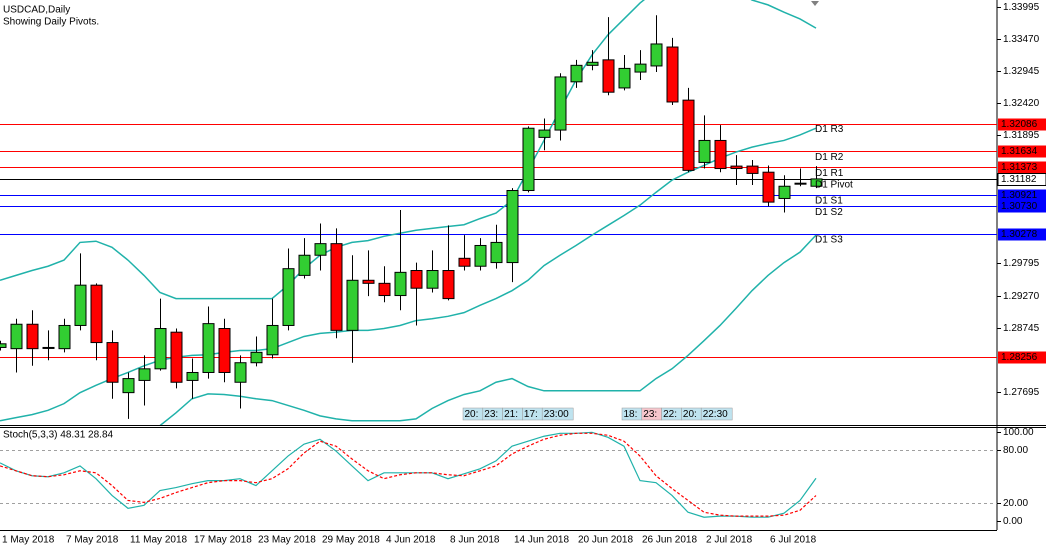  What do you see at coordinates (411, 540) in the screenshot?
I see `x-tick-label: 4 Jun 2018` at bounding box center [411, 540].